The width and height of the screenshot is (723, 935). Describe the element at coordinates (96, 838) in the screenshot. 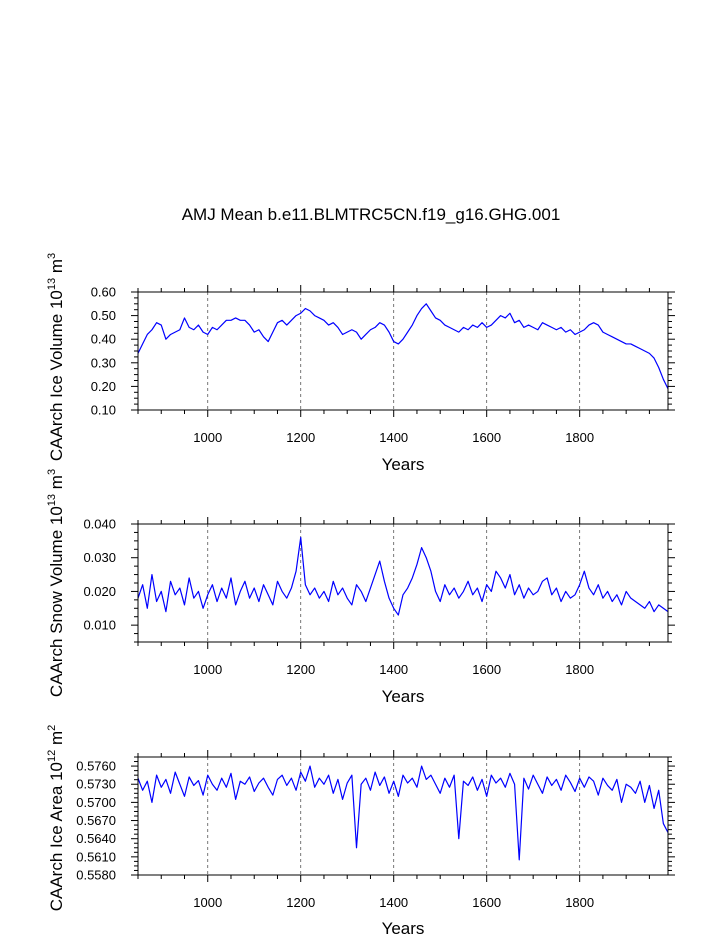

I see `y-tick-label: 0.5640` at that location.